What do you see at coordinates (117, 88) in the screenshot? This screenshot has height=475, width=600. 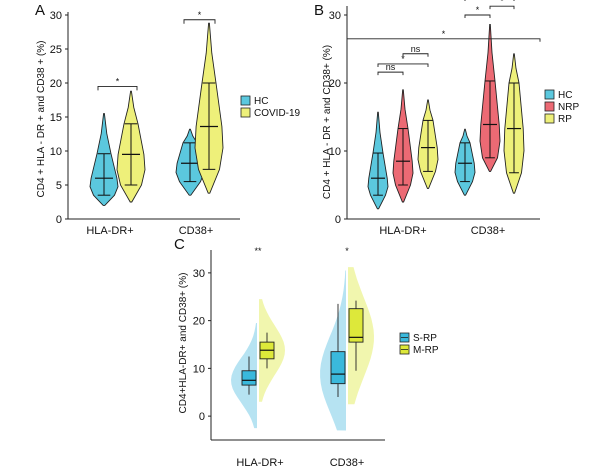 I see `panel-a-sig-bracket-hla-dr` at bounding box center [117, 88].